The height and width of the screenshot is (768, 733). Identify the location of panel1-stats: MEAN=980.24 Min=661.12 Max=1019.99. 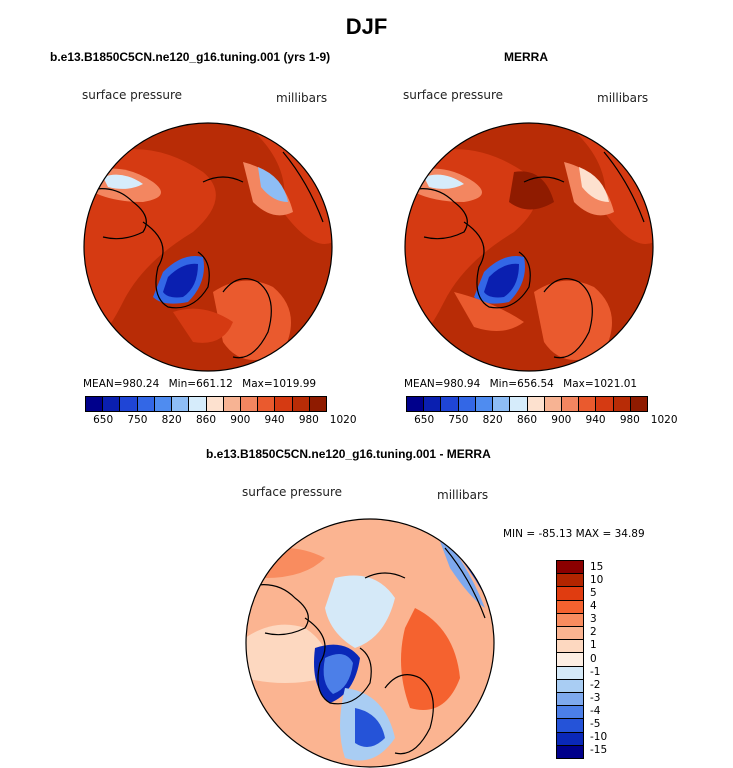
(200, 384).